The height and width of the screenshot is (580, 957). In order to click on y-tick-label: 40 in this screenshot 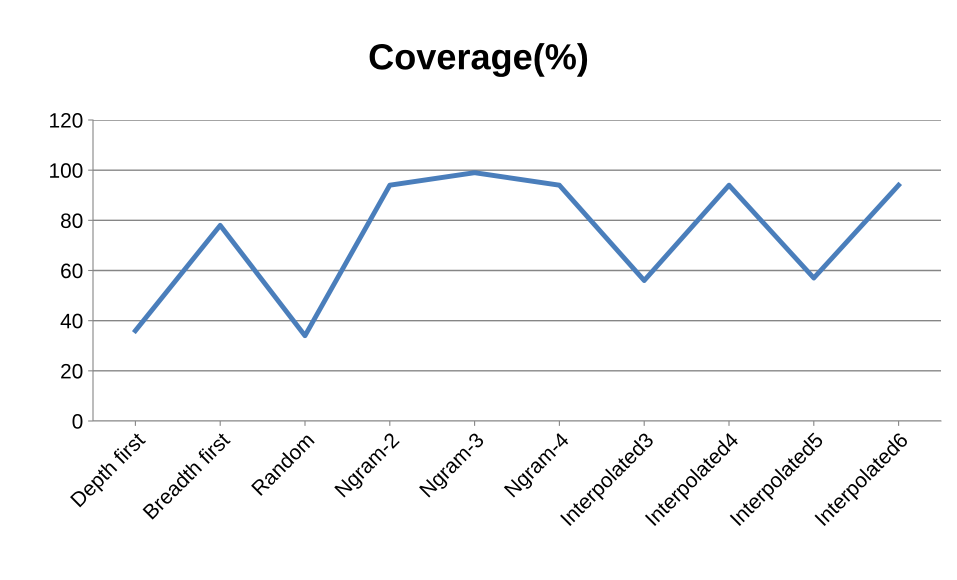, I will do `click(71, 321)`.